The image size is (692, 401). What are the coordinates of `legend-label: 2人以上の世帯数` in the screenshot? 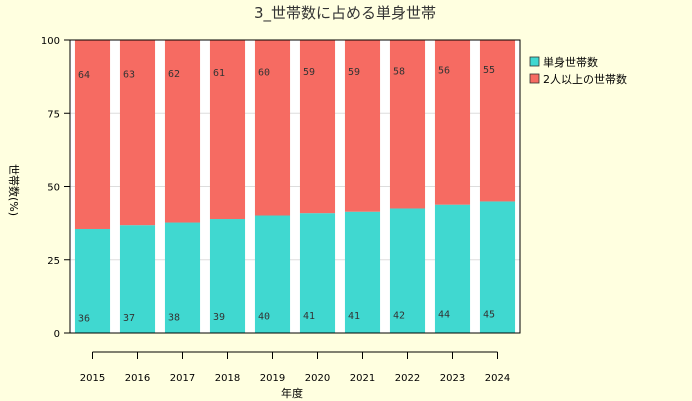 It's located at (585, 79).